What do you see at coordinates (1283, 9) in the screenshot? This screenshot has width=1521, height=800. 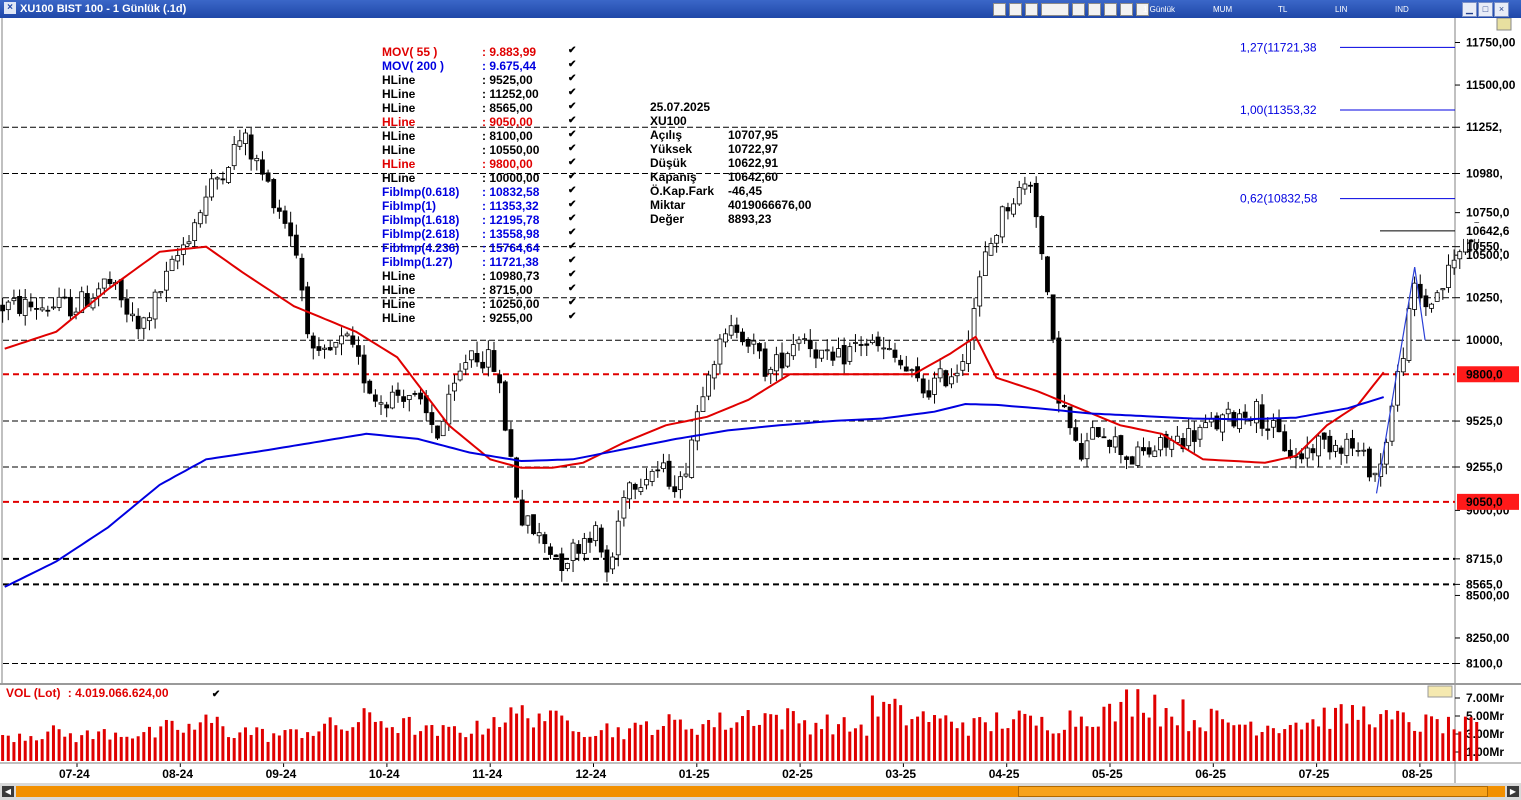 I see `currency-selector: TL` at bounding box center [1283, 9].